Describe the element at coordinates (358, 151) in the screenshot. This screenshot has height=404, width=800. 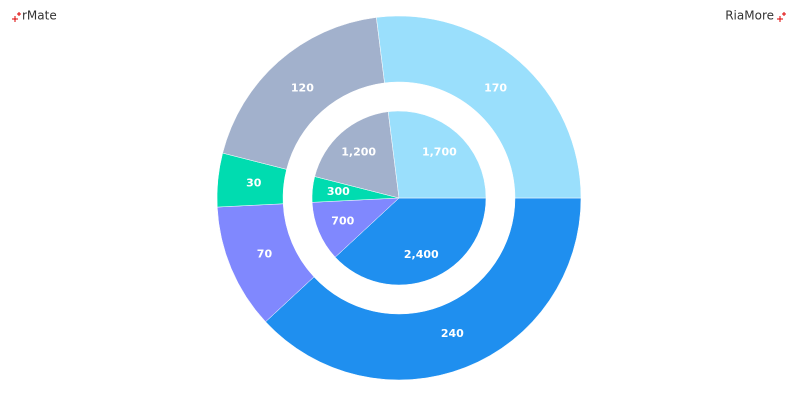
I see `data-label: 1,200` at that location.